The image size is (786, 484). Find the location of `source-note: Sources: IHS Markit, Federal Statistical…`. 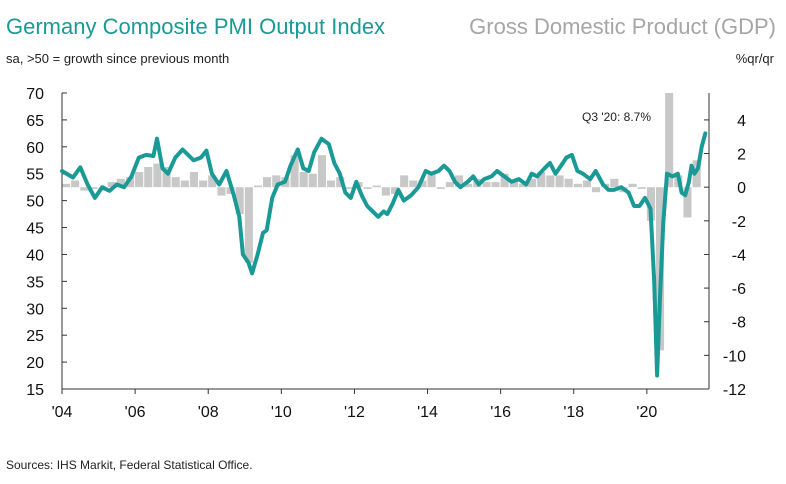

source-note: Sources: IHS Markit, Federal Statistical… is located at coordinates (129, 465).